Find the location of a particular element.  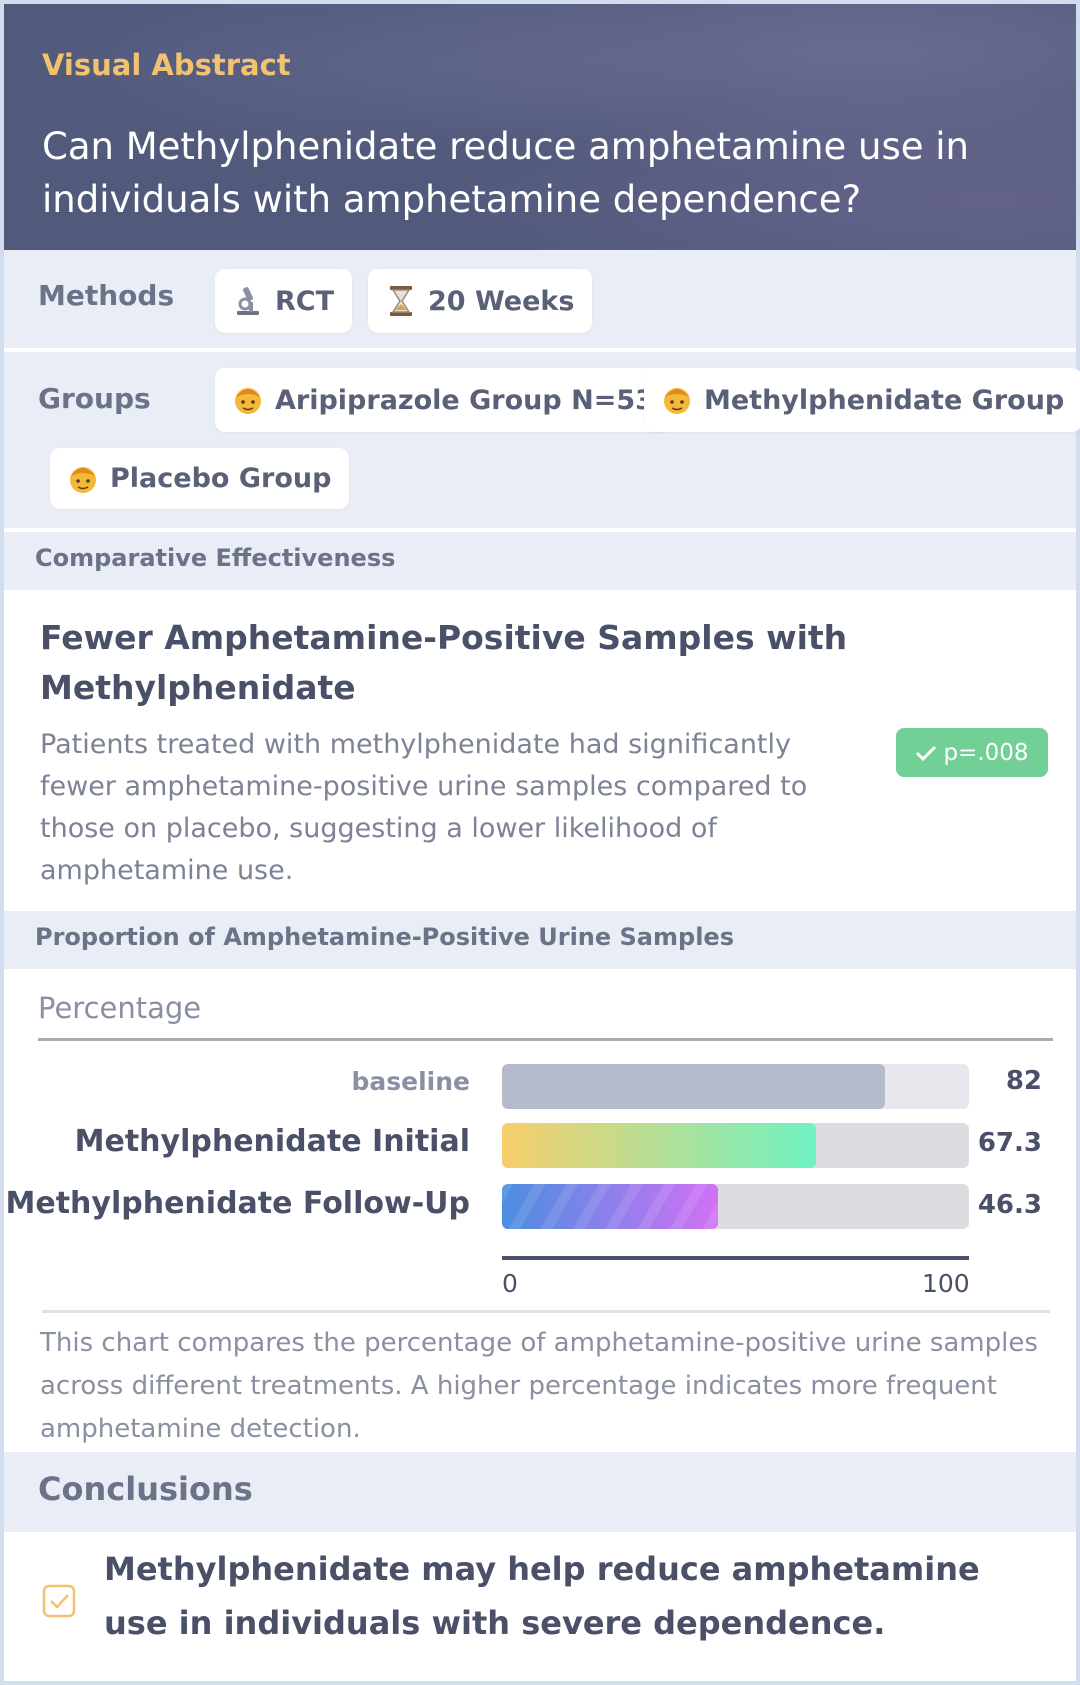

group-chip-label: Placebo Group is located at coordinates (221, 478).